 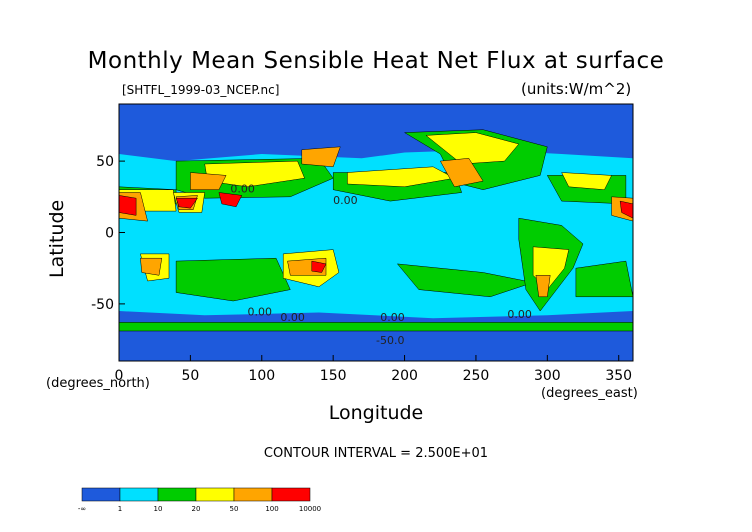 I want to click on y-tick-label: -50, so click(x=102, y=305).